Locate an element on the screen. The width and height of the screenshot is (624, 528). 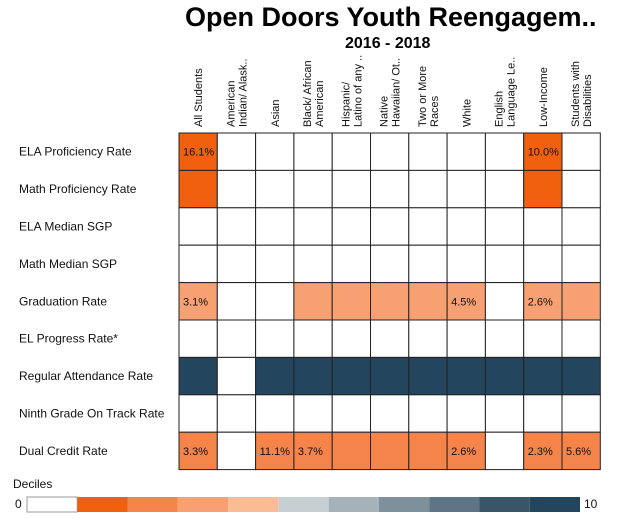
column-label-line: Disabilities is located at coordinates (588, 100).